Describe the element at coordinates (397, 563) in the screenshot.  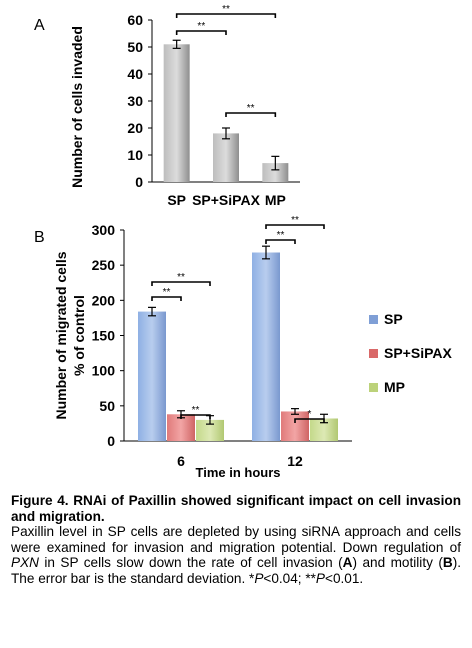
I see `caption-run: ) and motility (` at that location.